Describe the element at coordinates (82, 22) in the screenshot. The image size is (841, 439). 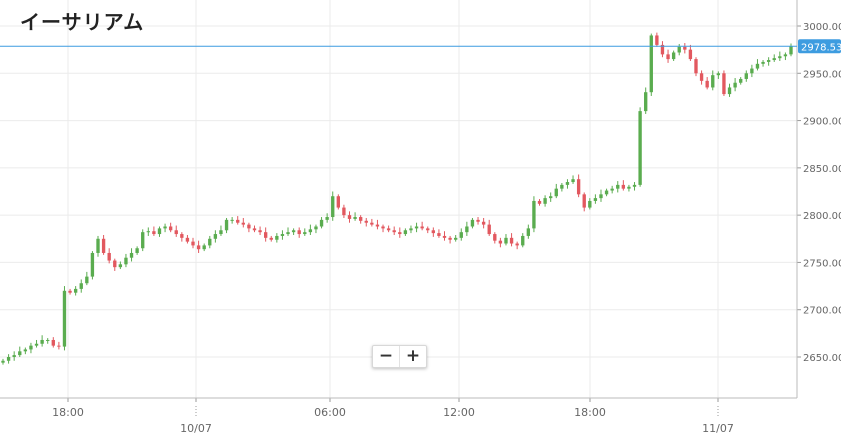
I see `chart-title: イーサリアム` at that location.